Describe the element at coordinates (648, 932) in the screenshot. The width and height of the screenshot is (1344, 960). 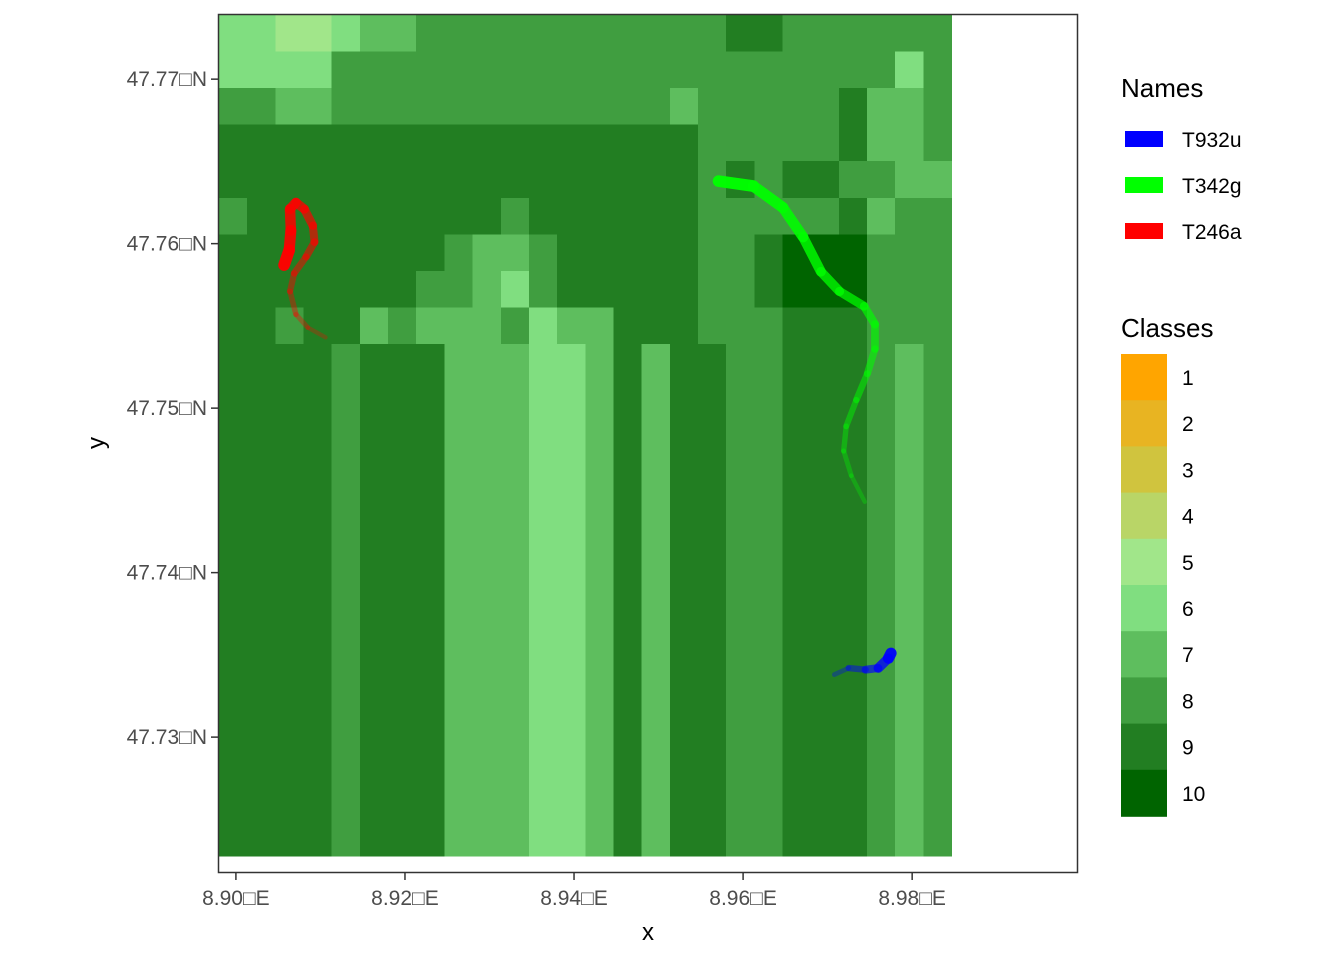
I see `x-axis-title: x` at that location.